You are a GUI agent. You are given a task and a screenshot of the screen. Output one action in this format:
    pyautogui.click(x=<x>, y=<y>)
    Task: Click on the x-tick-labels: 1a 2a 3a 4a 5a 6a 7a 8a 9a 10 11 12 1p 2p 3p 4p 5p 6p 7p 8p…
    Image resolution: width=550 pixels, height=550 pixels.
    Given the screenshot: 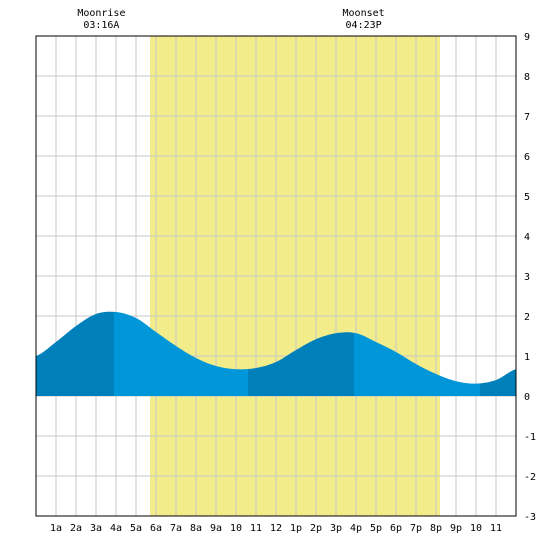 What is the action you would take?
    pyautogui.click(x=276, y=528)
    